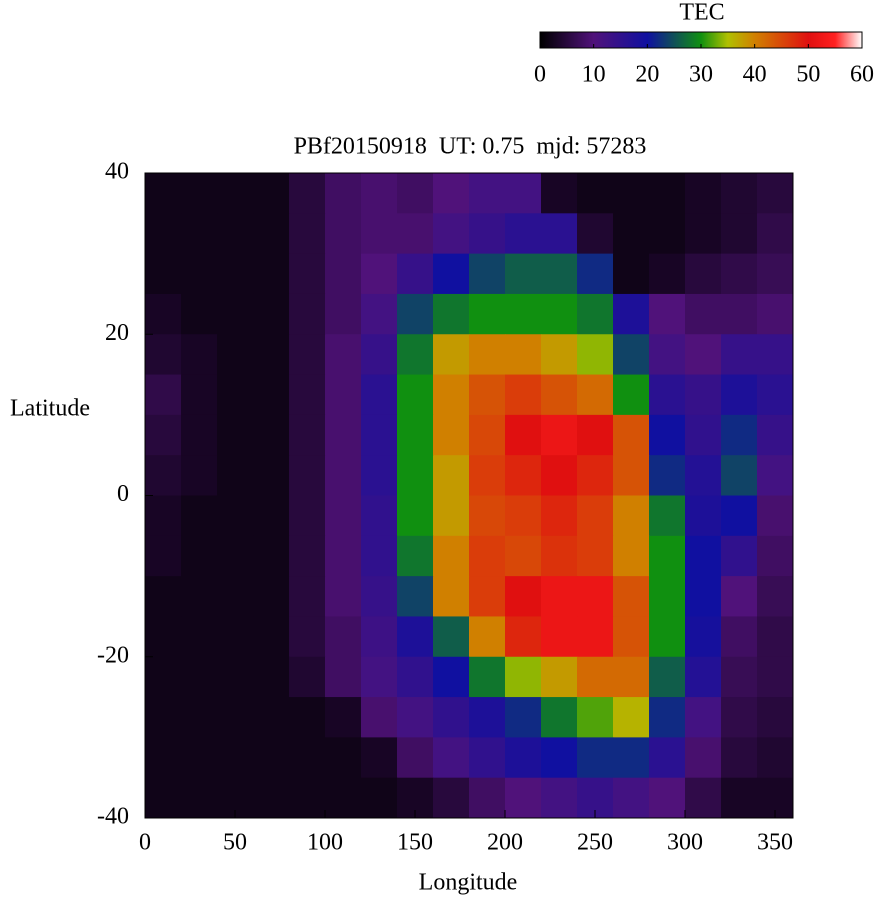  Describe the element at coordinates (113, 655) in the screenshot. I see `y-tick-label: -20` at that location.